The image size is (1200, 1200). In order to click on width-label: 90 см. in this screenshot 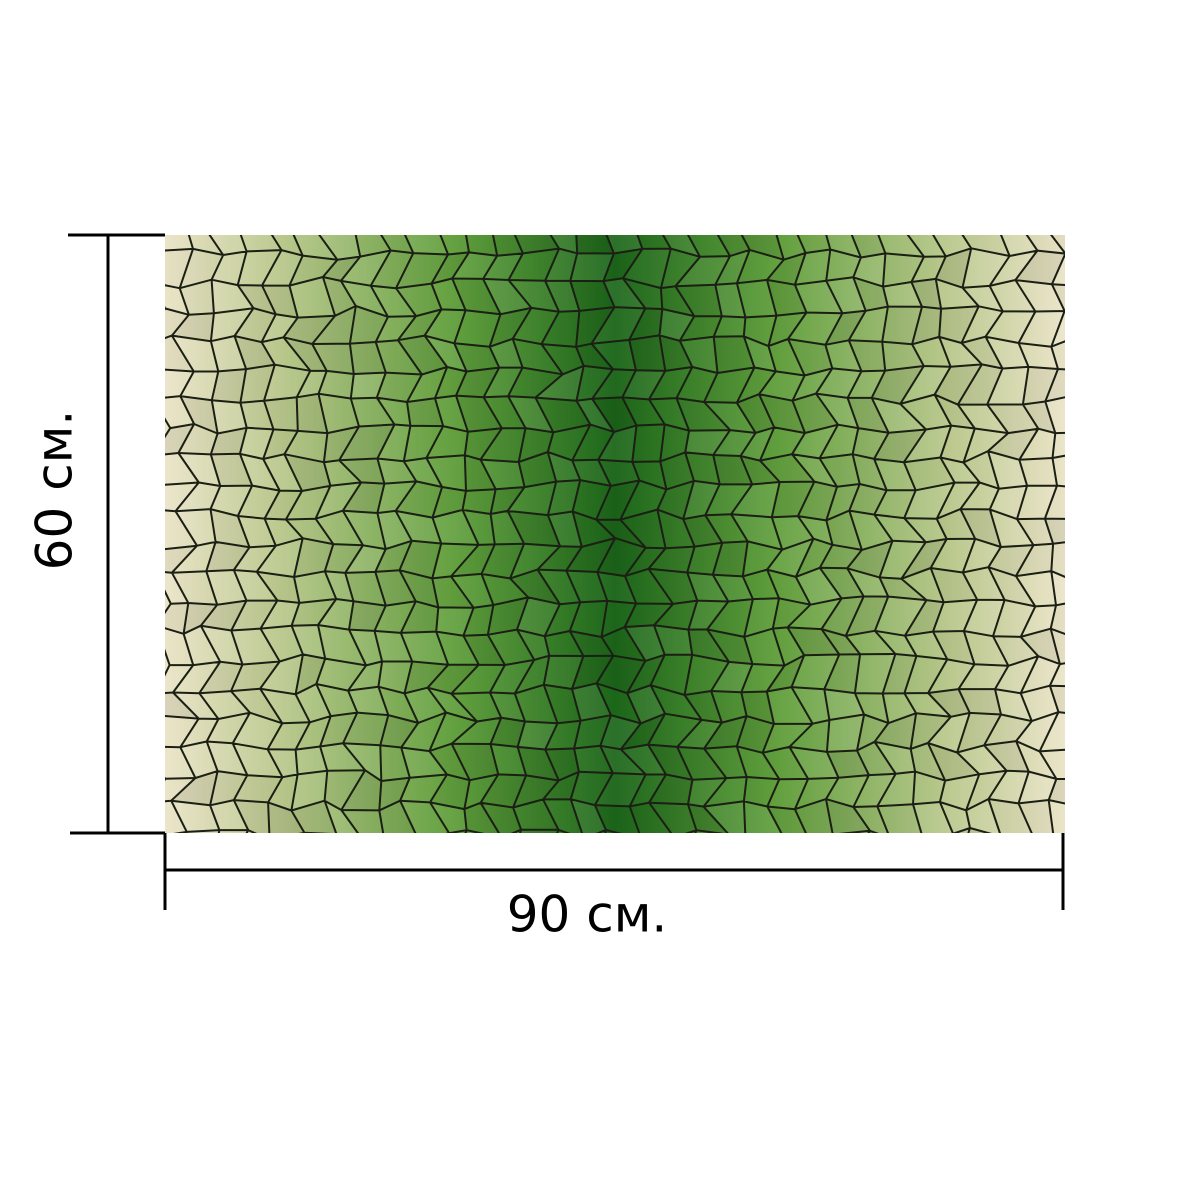, I will do `click(587, 915)`.